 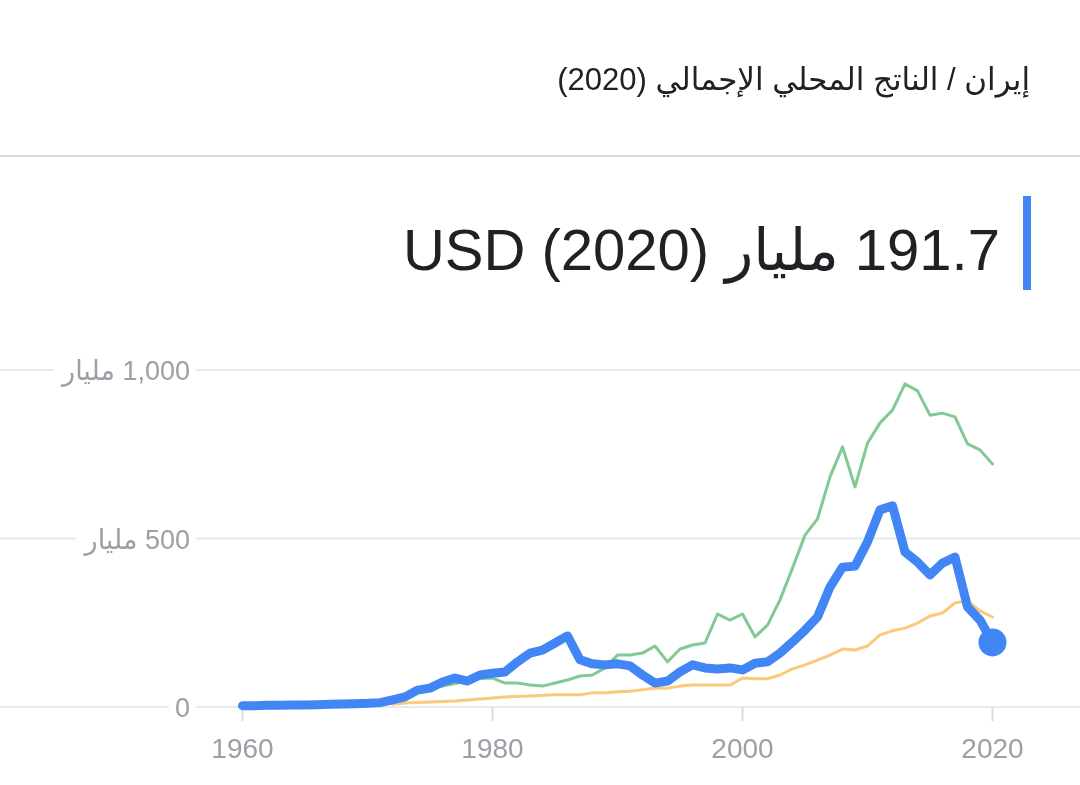 What do you see at coordinates (701, 249) in the screenshot?
I see `subtitle: 191.7 مليار USD (2020)` at bounding box center [701, 249].